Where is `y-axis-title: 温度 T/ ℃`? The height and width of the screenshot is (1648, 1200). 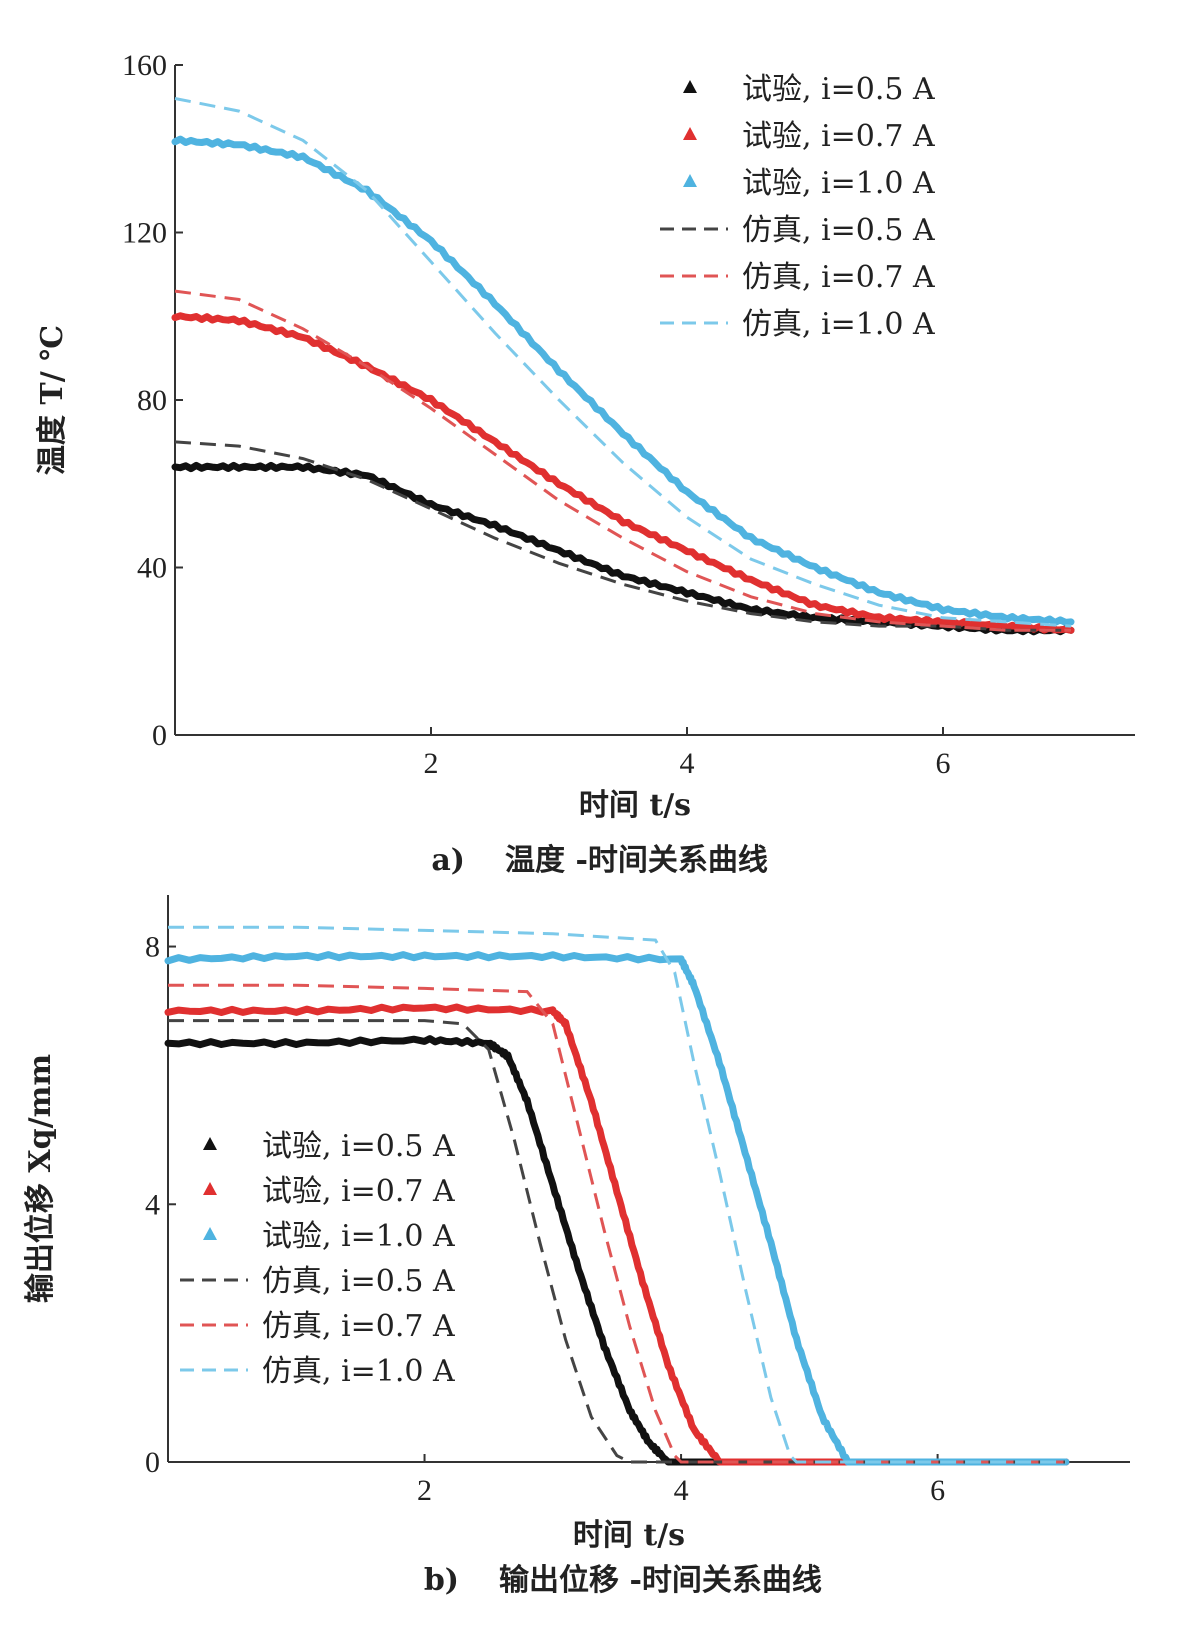 y-axis-title: 温度 T/ ℃ is located at coordinates (52, 400).